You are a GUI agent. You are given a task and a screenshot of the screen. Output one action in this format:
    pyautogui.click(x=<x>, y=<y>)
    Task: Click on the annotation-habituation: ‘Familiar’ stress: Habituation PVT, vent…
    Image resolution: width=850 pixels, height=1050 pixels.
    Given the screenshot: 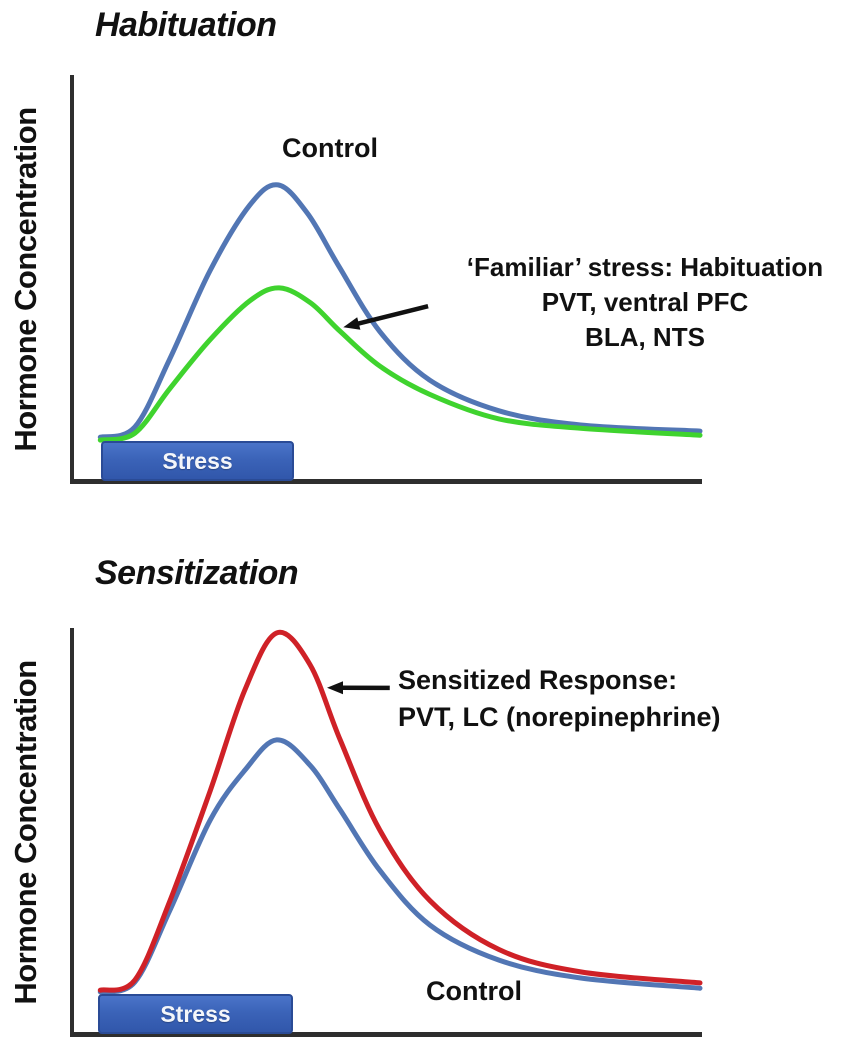 What is the action you would take?
    pyautogui.click(x=645, y=302)
    